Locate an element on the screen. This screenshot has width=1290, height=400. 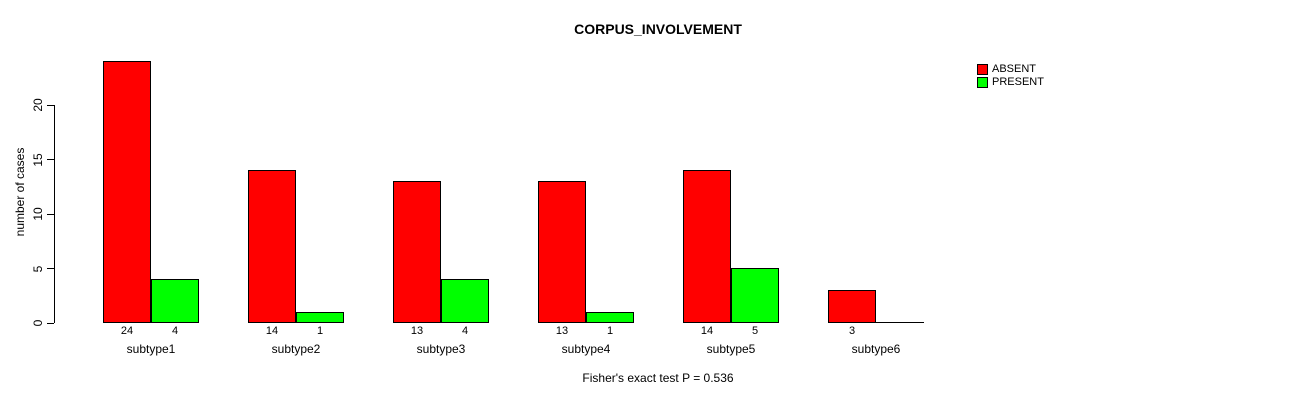
bar-value-label: 24 is located at coordinates (127, 331).